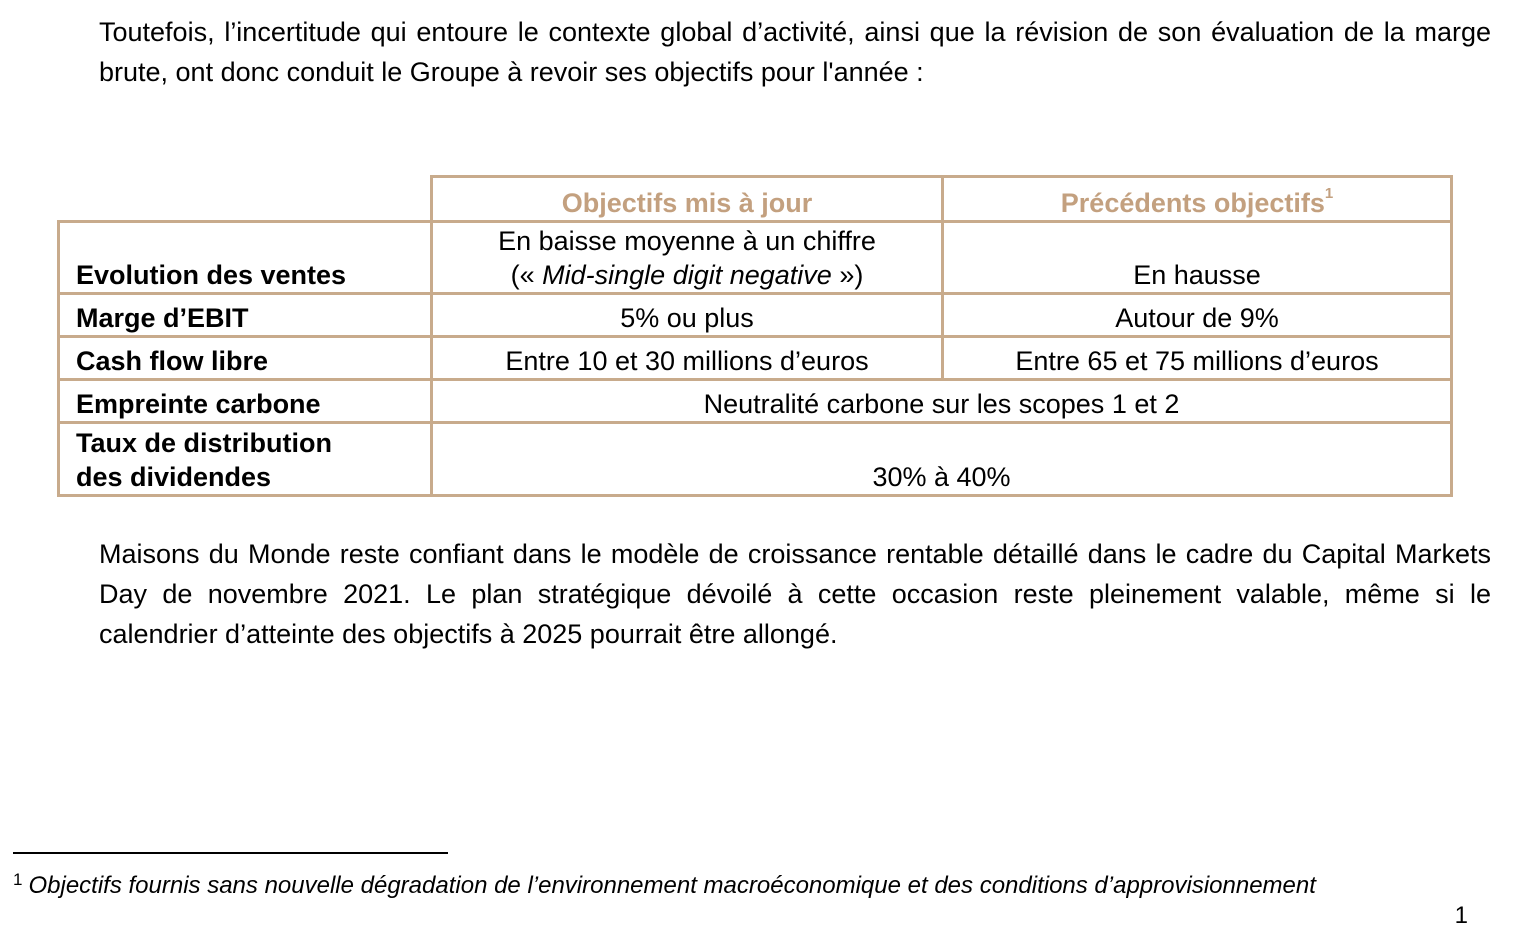 The image size is (1532, 940). I want to click on cell-text-italic: Mid-single digit negative, so click(687, 275).